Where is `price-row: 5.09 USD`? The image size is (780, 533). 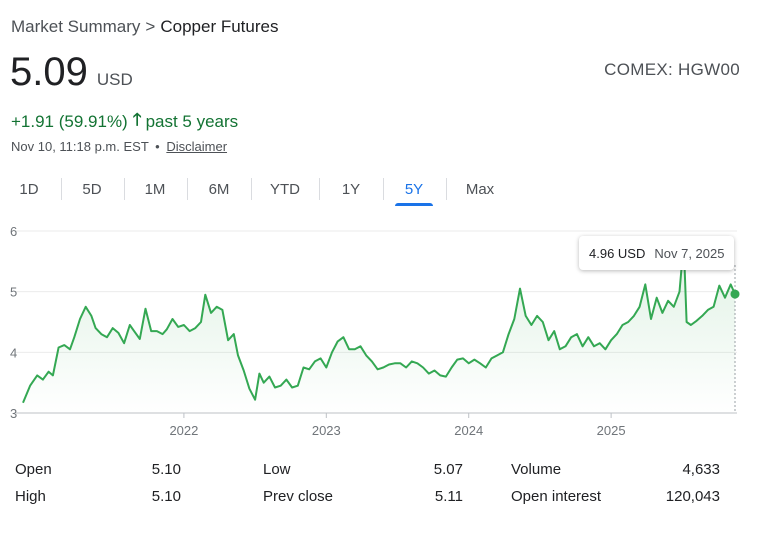 price-row: 5.09 USD is located at coordinates (71, 72).